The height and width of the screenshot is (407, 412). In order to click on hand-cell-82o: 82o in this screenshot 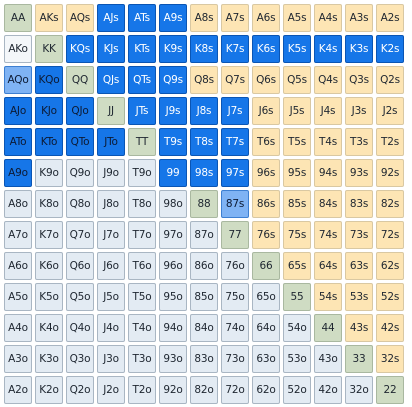, I will do `click(204, 390)`.